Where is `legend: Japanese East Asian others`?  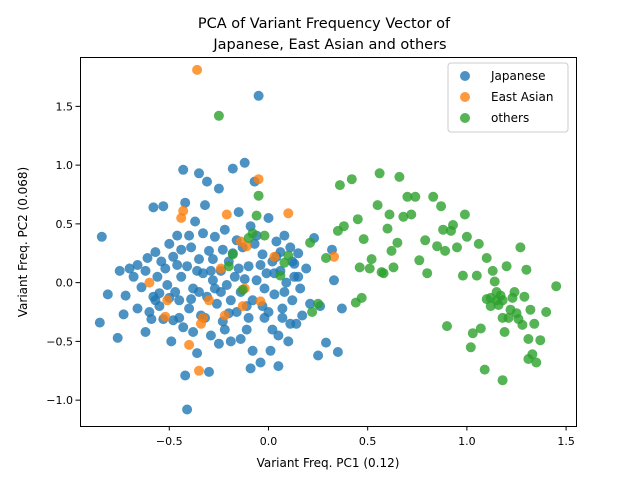 legend: Japanese East Asian others is located at coordinates (508, 97).